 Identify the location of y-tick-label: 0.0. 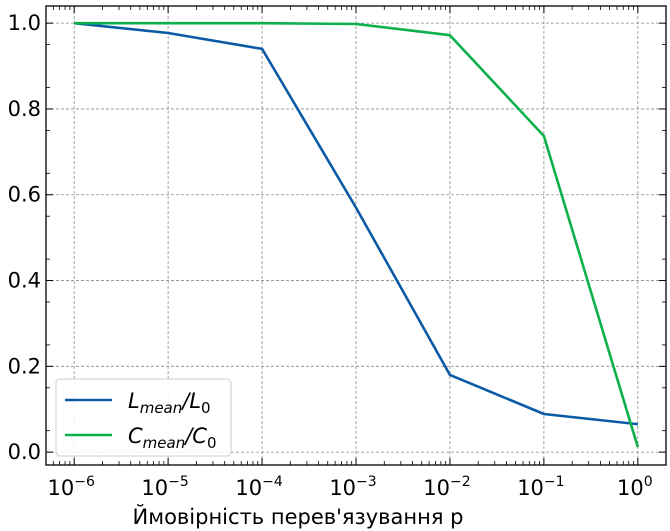
(24, 452).